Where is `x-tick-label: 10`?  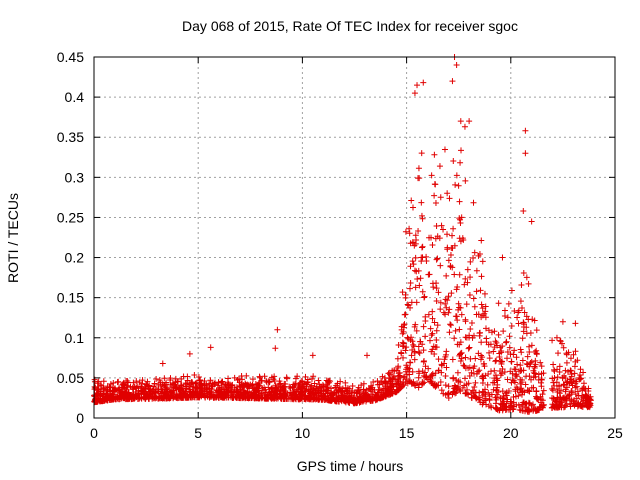 x-tick-label: 10 is located at coordinates (303, 433).